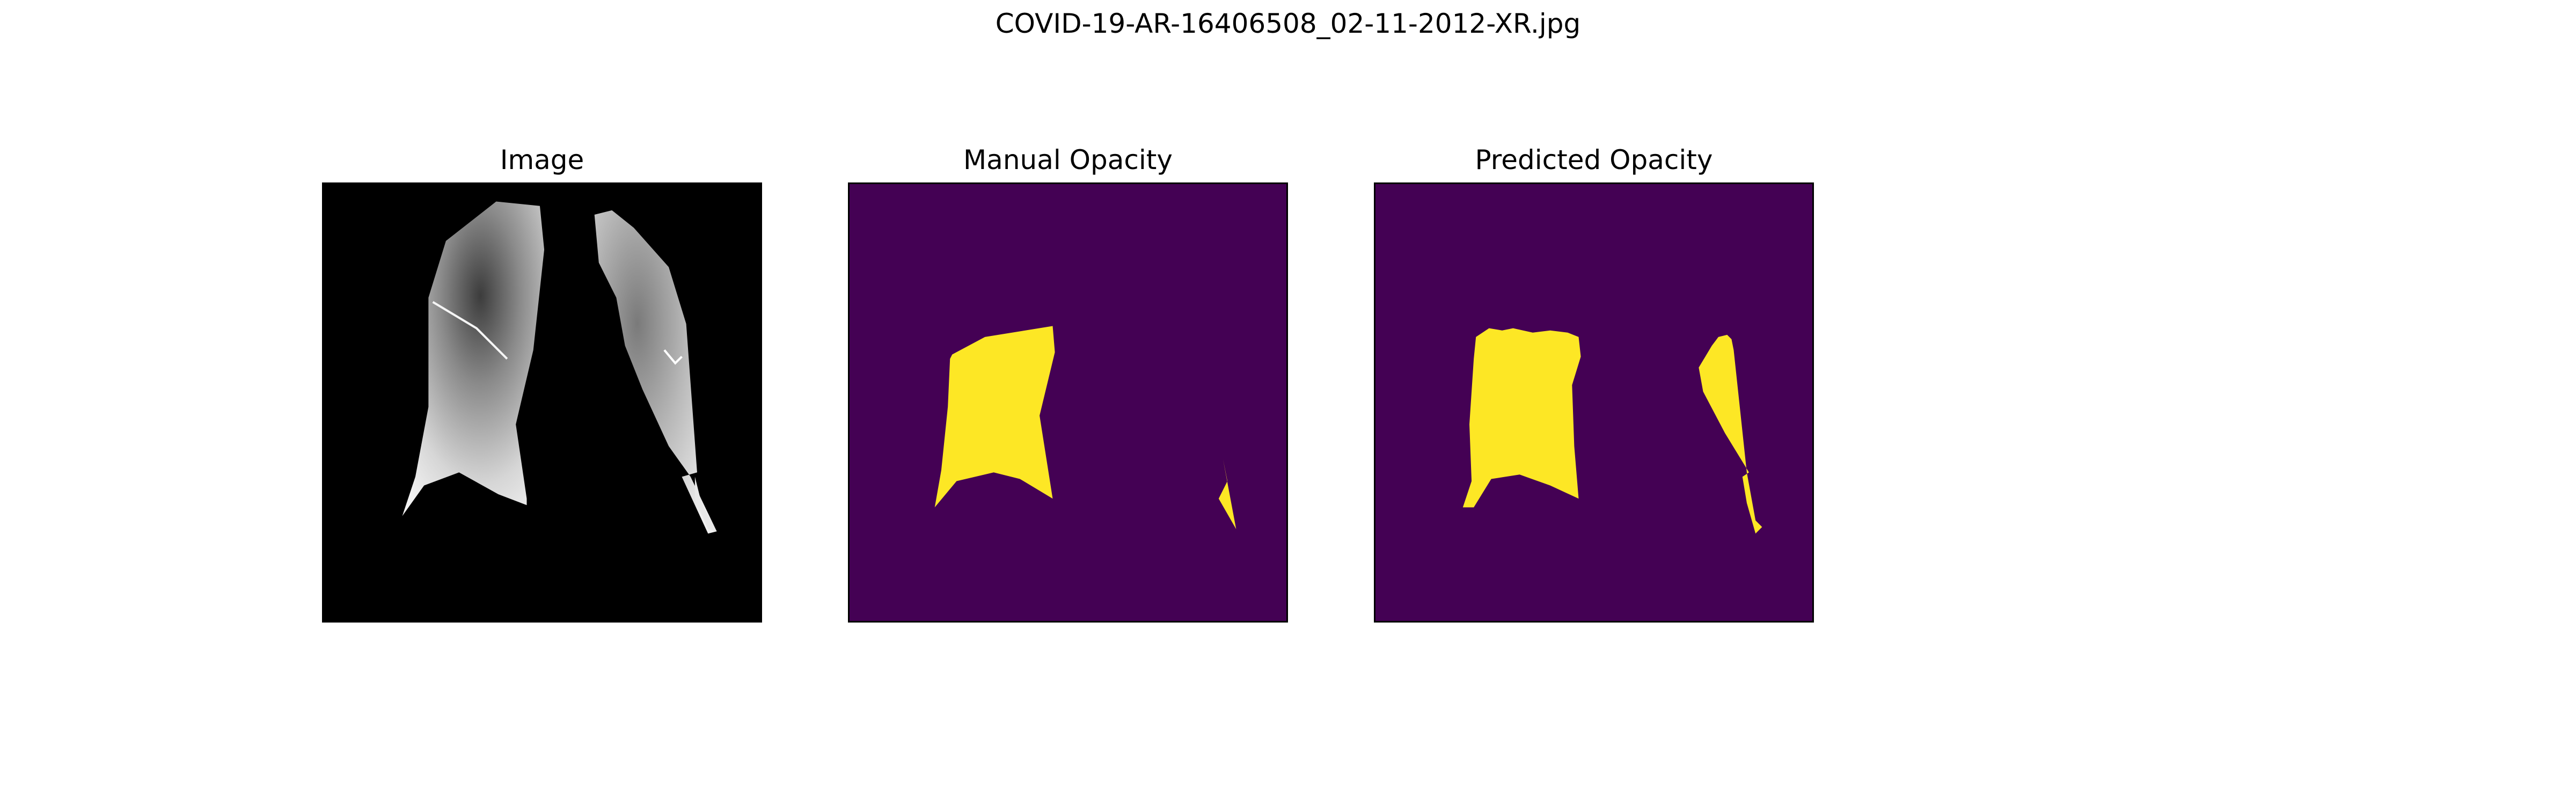 This screenshot has height=805, width=2576. Describe the element at coordinates (1521, 418) in the screenshot. I see `predicted-opacity-region-right` at that location.